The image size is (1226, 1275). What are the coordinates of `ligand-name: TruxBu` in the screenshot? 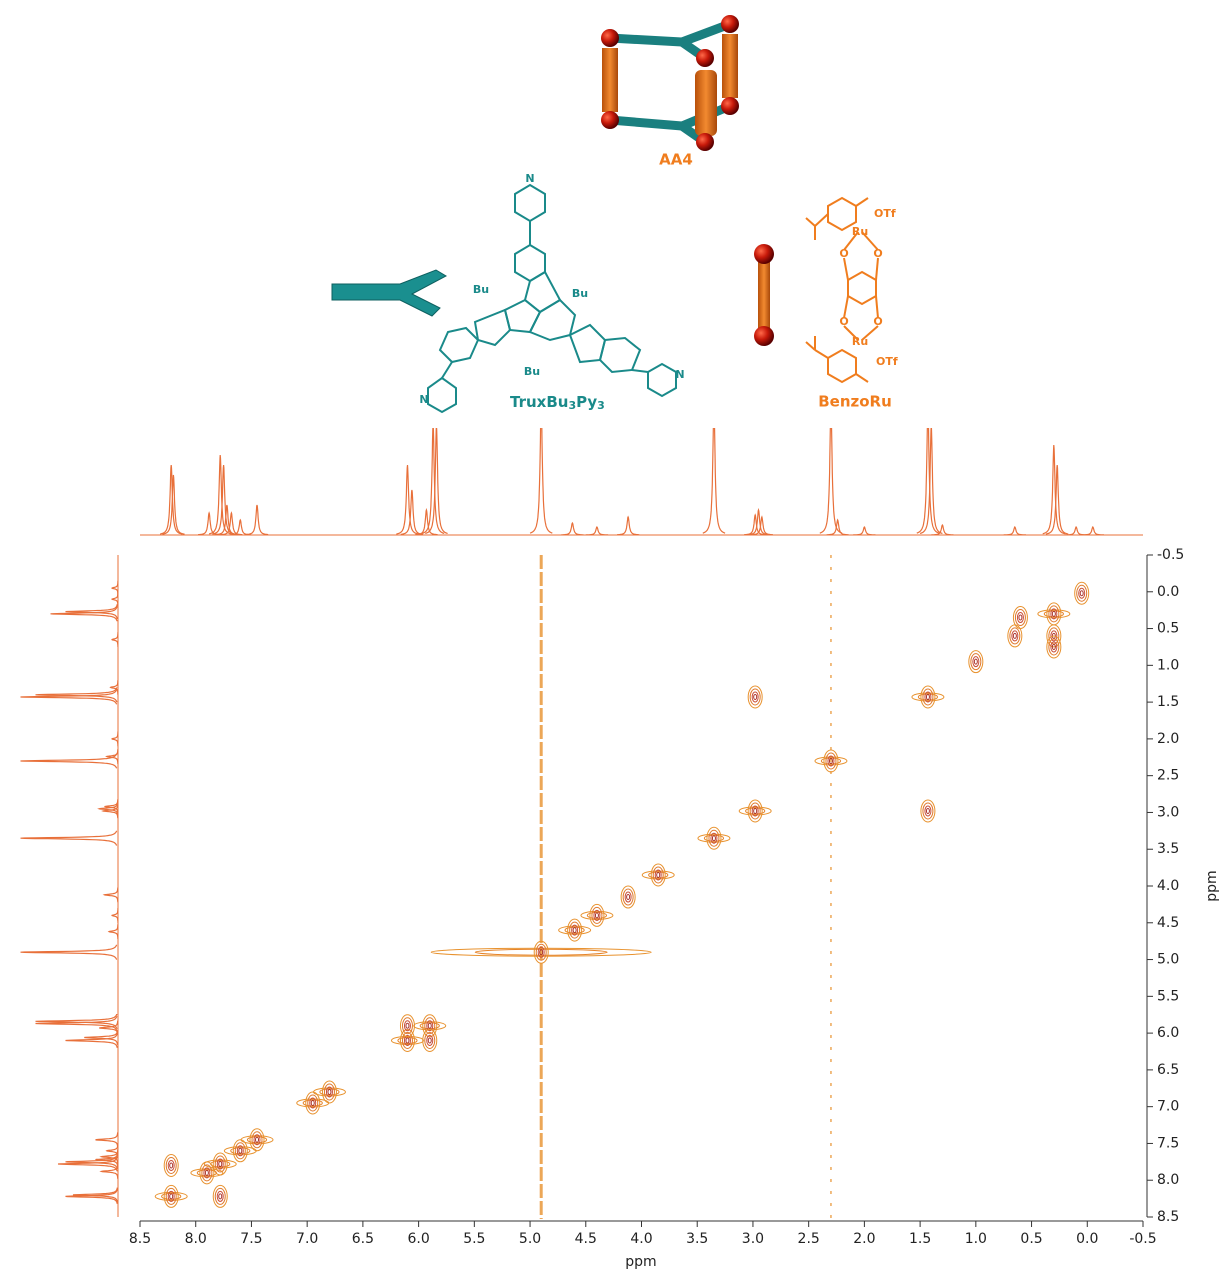 It's located at (539, 402).